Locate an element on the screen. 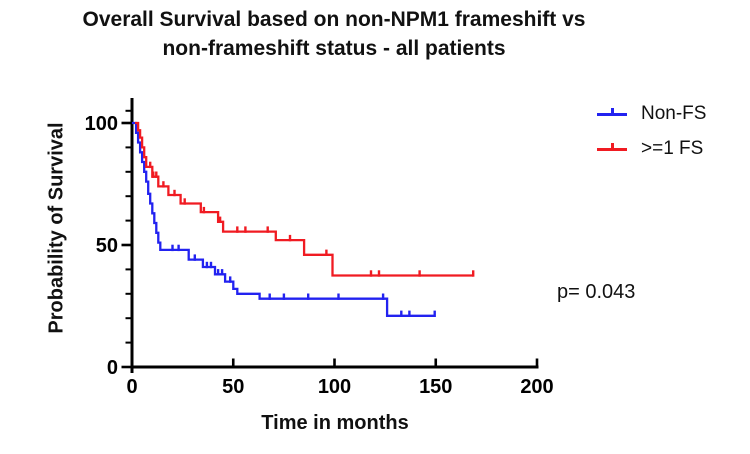 The image size is (750, 454). non-fs-line-symbol is located at coordinates (612, 114).